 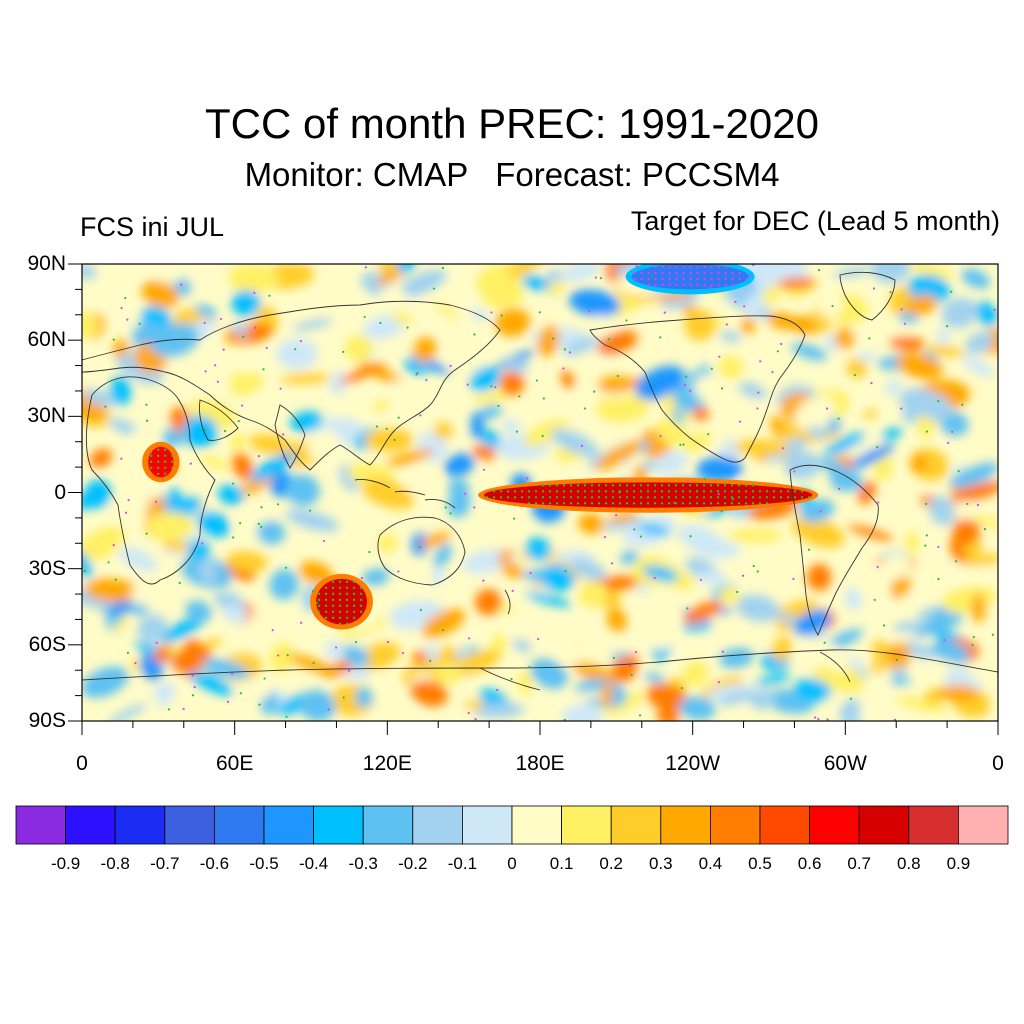 What do you see at coordinates (512, 174) in the screenshot?
I see `map-subtitle: Monitor: CMAP Forecast: PCCSM4` at bounding box center [512, 174].